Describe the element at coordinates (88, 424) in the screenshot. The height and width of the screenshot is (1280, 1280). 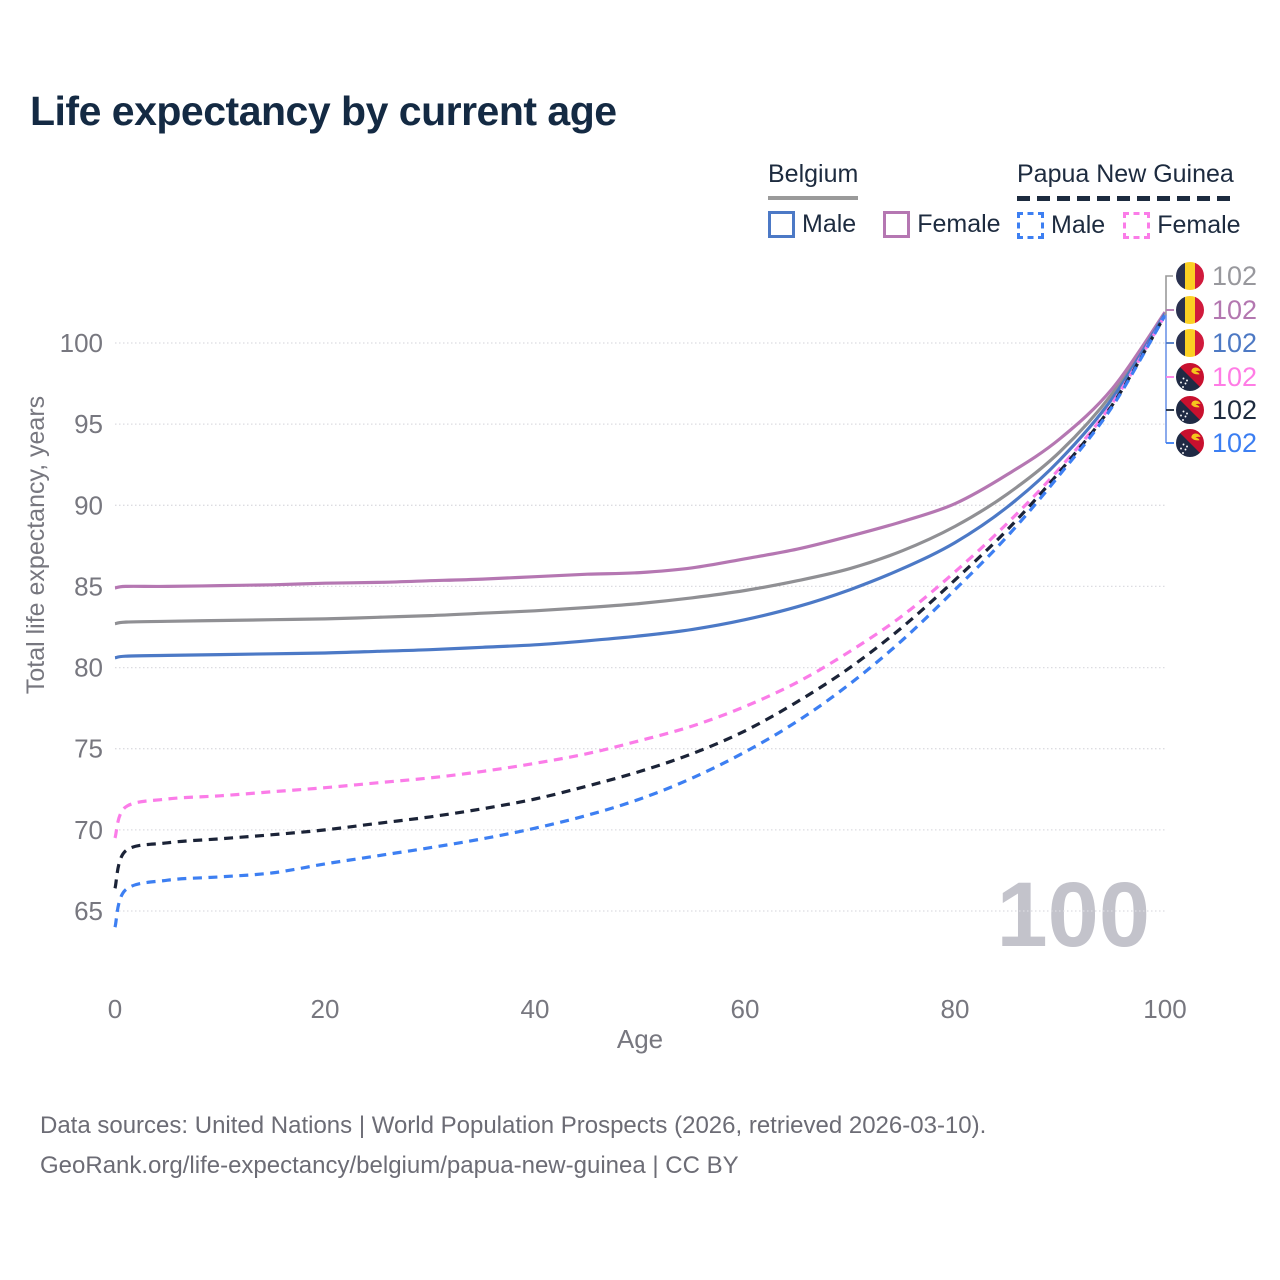
I see `y-tick-label: 95` at that location.